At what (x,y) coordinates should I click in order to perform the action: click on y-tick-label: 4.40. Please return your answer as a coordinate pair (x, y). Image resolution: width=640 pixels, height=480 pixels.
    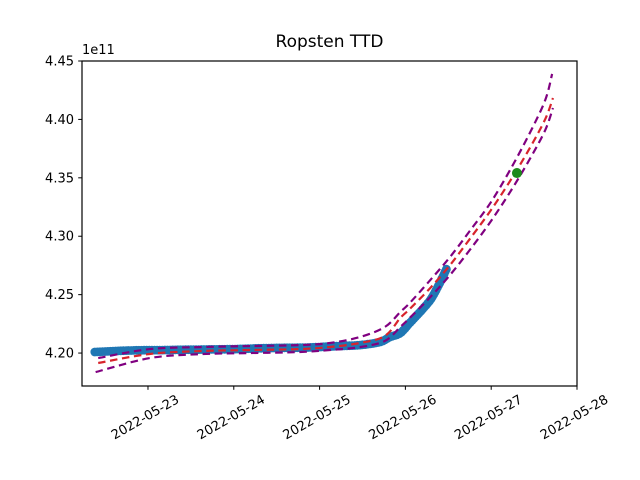
    Looking at the image, I should click on (59, 120).